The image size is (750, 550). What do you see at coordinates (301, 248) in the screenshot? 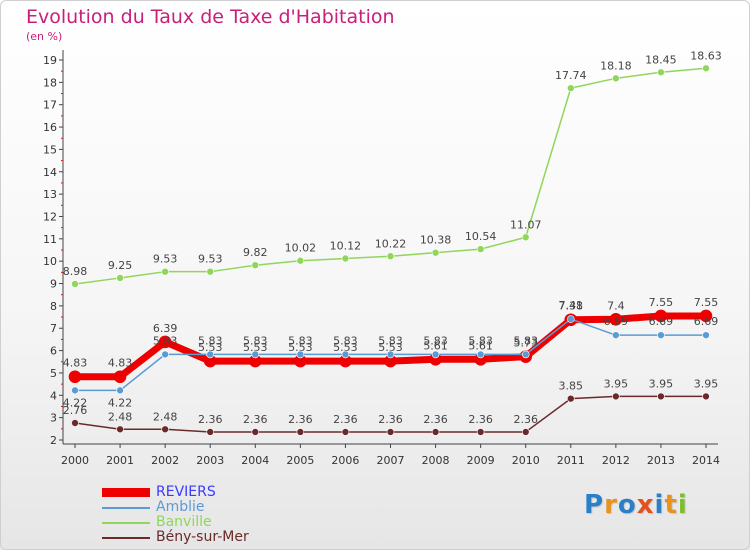
I see `data-label: 10.02` at bounding box center [301, 248].